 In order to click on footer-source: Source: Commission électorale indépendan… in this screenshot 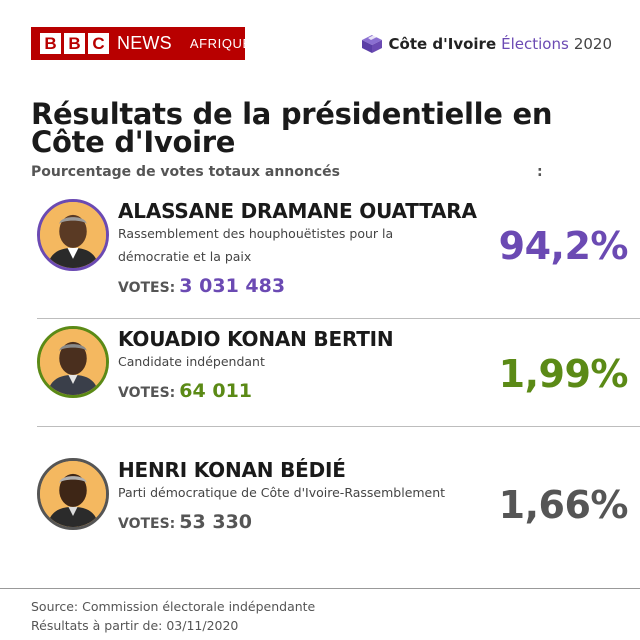, I will do `click(173, 606)`.